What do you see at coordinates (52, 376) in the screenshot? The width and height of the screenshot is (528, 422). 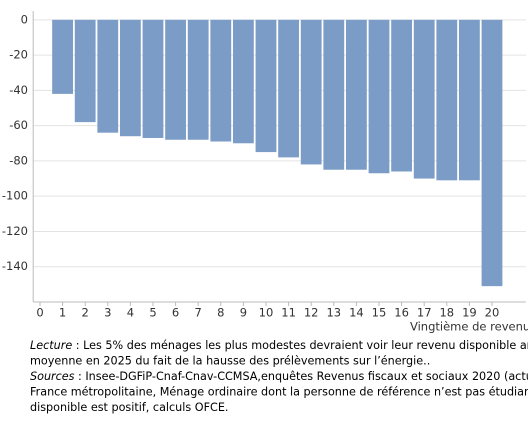 I see `note-label: Sources` at bounding box center [52, 376].